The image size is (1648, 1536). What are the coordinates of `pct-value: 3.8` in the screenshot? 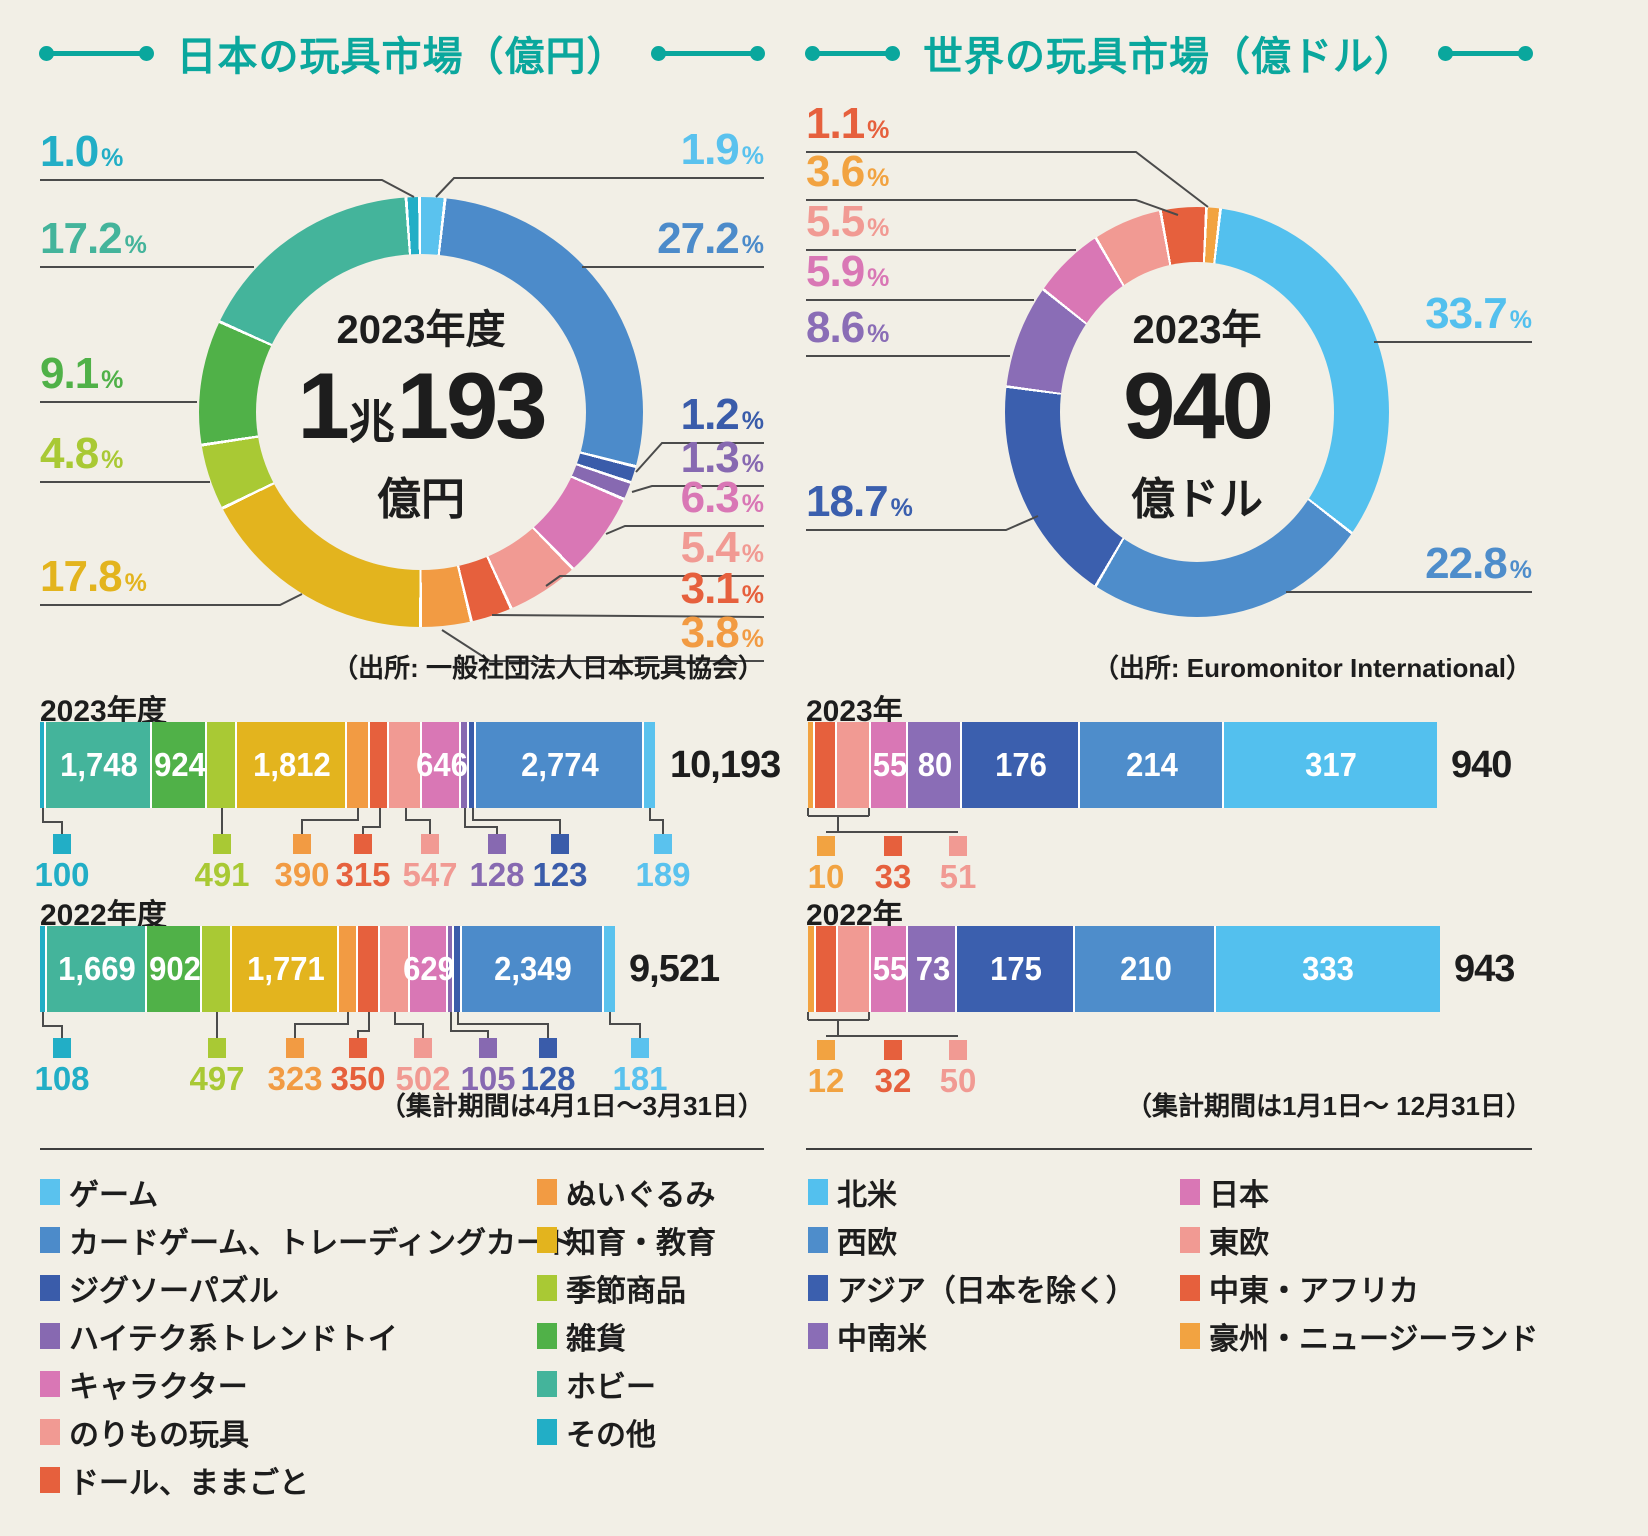 It's located at (710, 632).